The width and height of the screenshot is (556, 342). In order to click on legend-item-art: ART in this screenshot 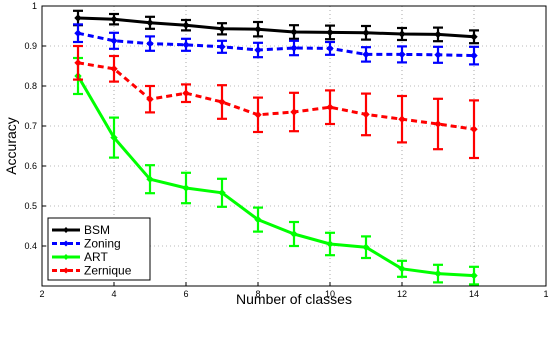, I will do `click(80, 257)`.